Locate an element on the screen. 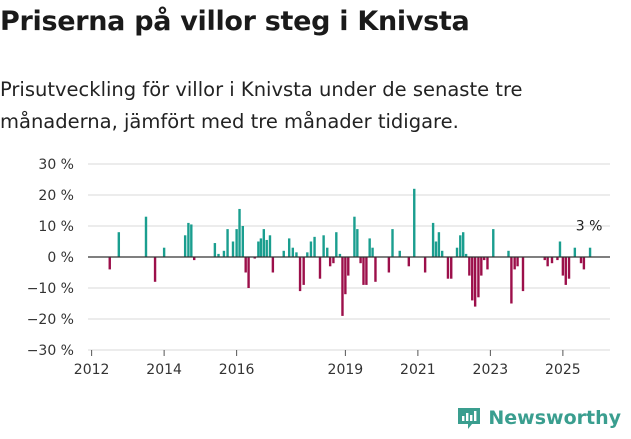 The width and height of the screenshot is (631, 439). brand-logo: Newsworthy is located at coordinates (538, 418).